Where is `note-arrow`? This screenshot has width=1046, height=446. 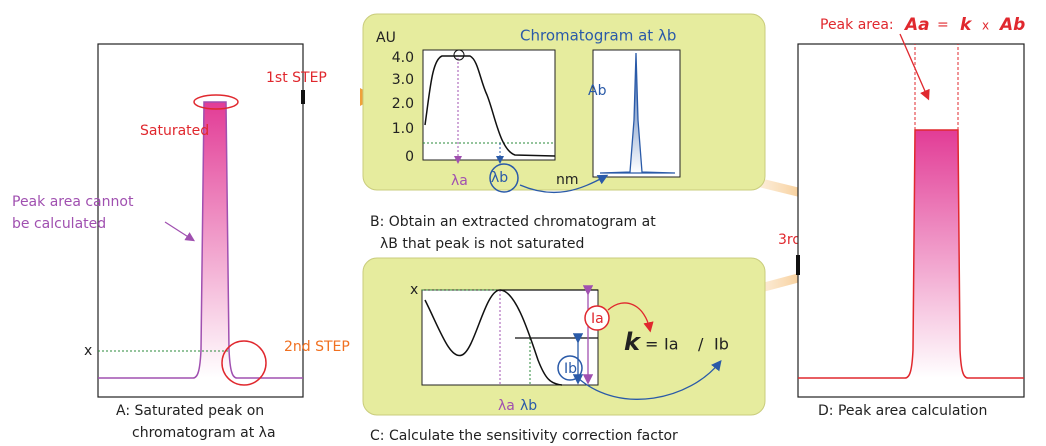
note-arrow is located at coordinates (180, 231).